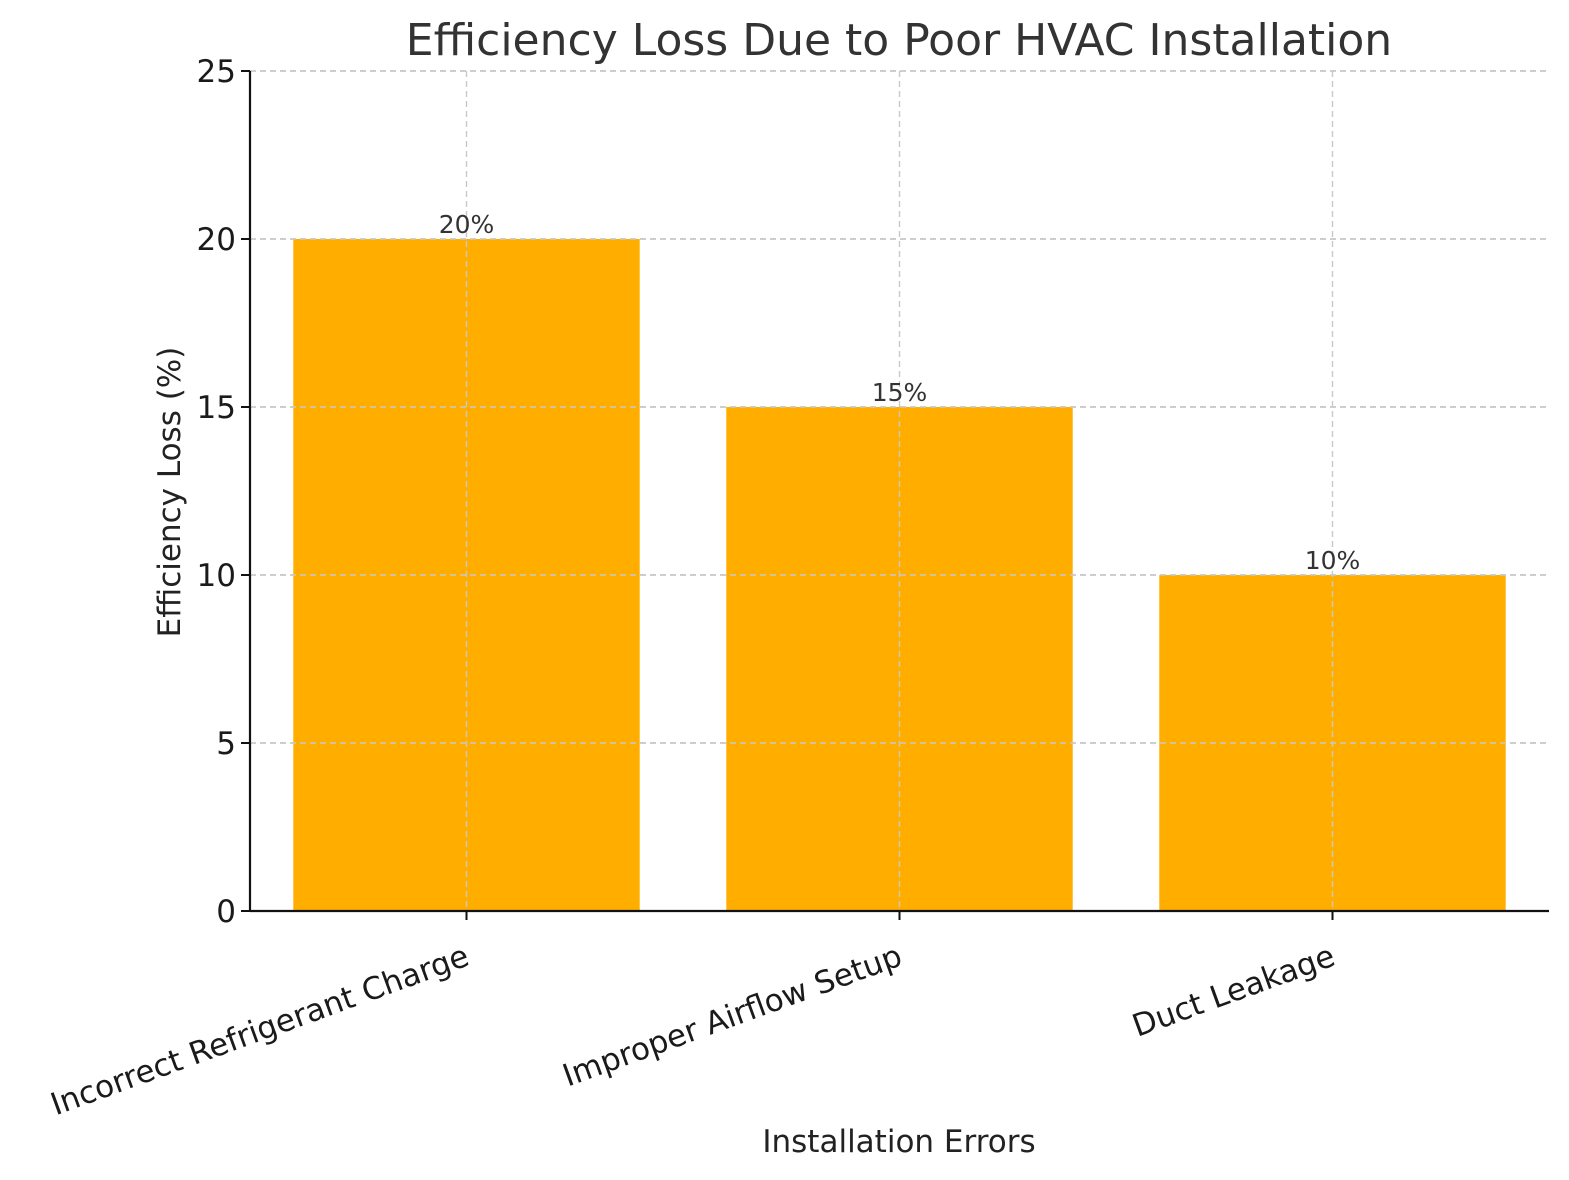  I want to click on x-tick-label: Duct Leakage, so click(1234, 991).